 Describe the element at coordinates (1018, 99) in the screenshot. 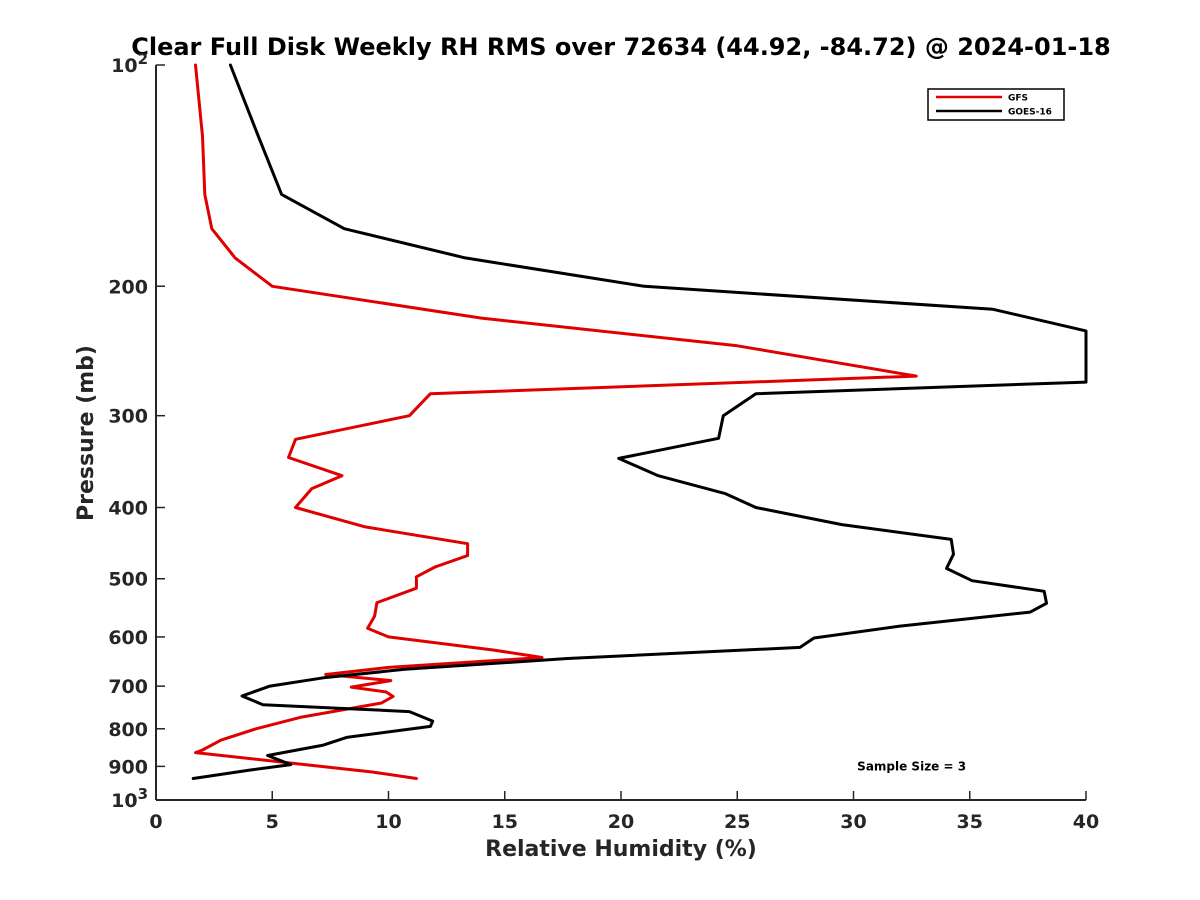

I see `legend-label-gfs: GFS` at that location.